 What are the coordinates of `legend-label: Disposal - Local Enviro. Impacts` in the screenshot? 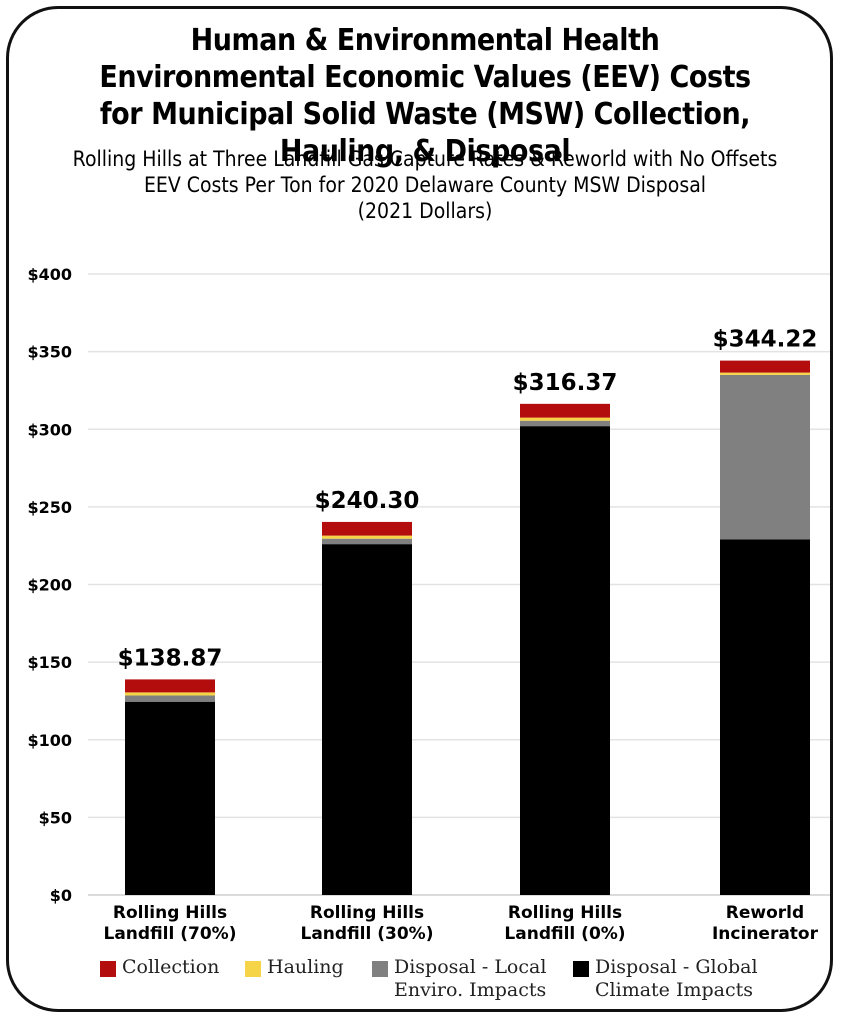 It's located at (470, 978).